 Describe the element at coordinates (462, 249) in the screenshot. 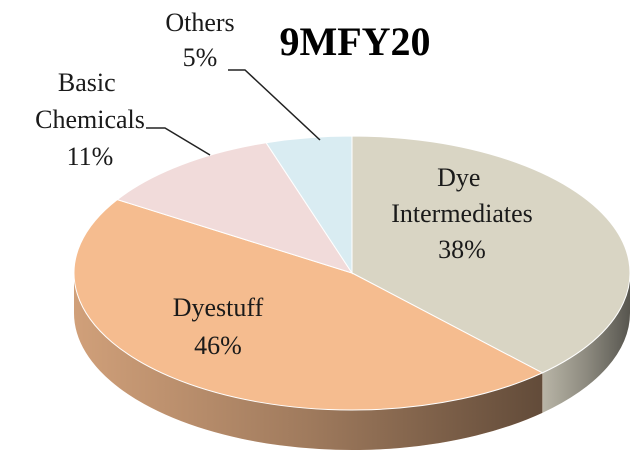

I see `value-label: 38%` at that location.